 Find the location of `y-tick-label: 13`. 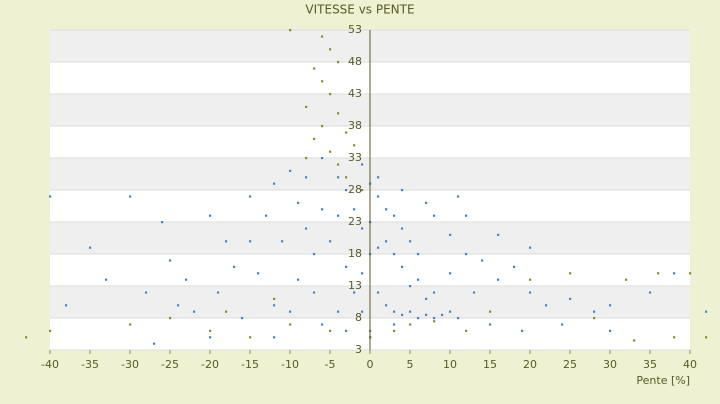

y-tick-label: 13 is located at coordinates (355, 285).